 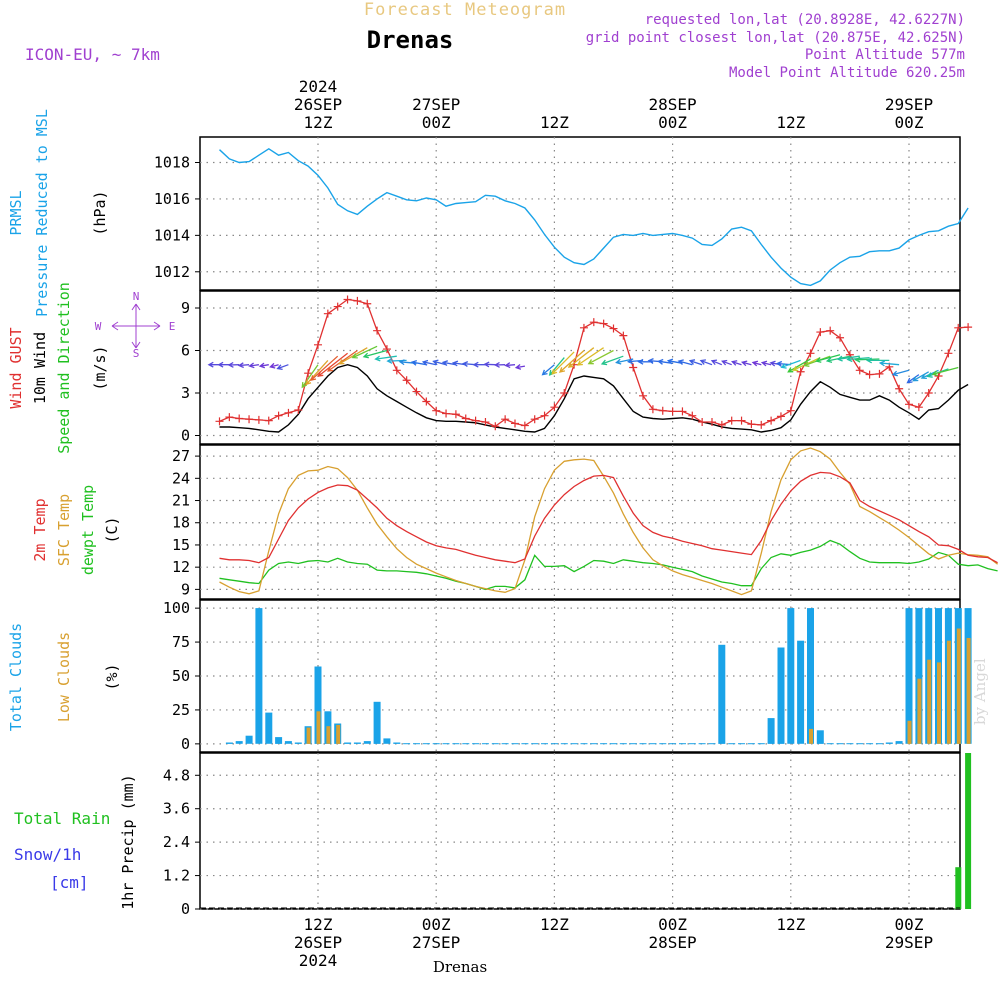 What do you see at coordinates (40, 529) in the screenshot?
I see `panel-label: 2m Temp` at bounding box center [40, 529].